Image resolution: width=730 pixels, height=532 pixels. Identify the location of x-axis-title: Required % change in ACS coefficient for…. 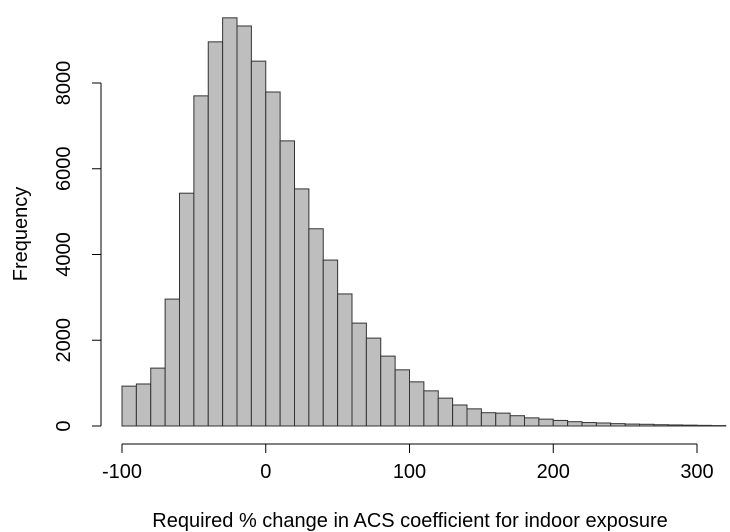
(410, 521).